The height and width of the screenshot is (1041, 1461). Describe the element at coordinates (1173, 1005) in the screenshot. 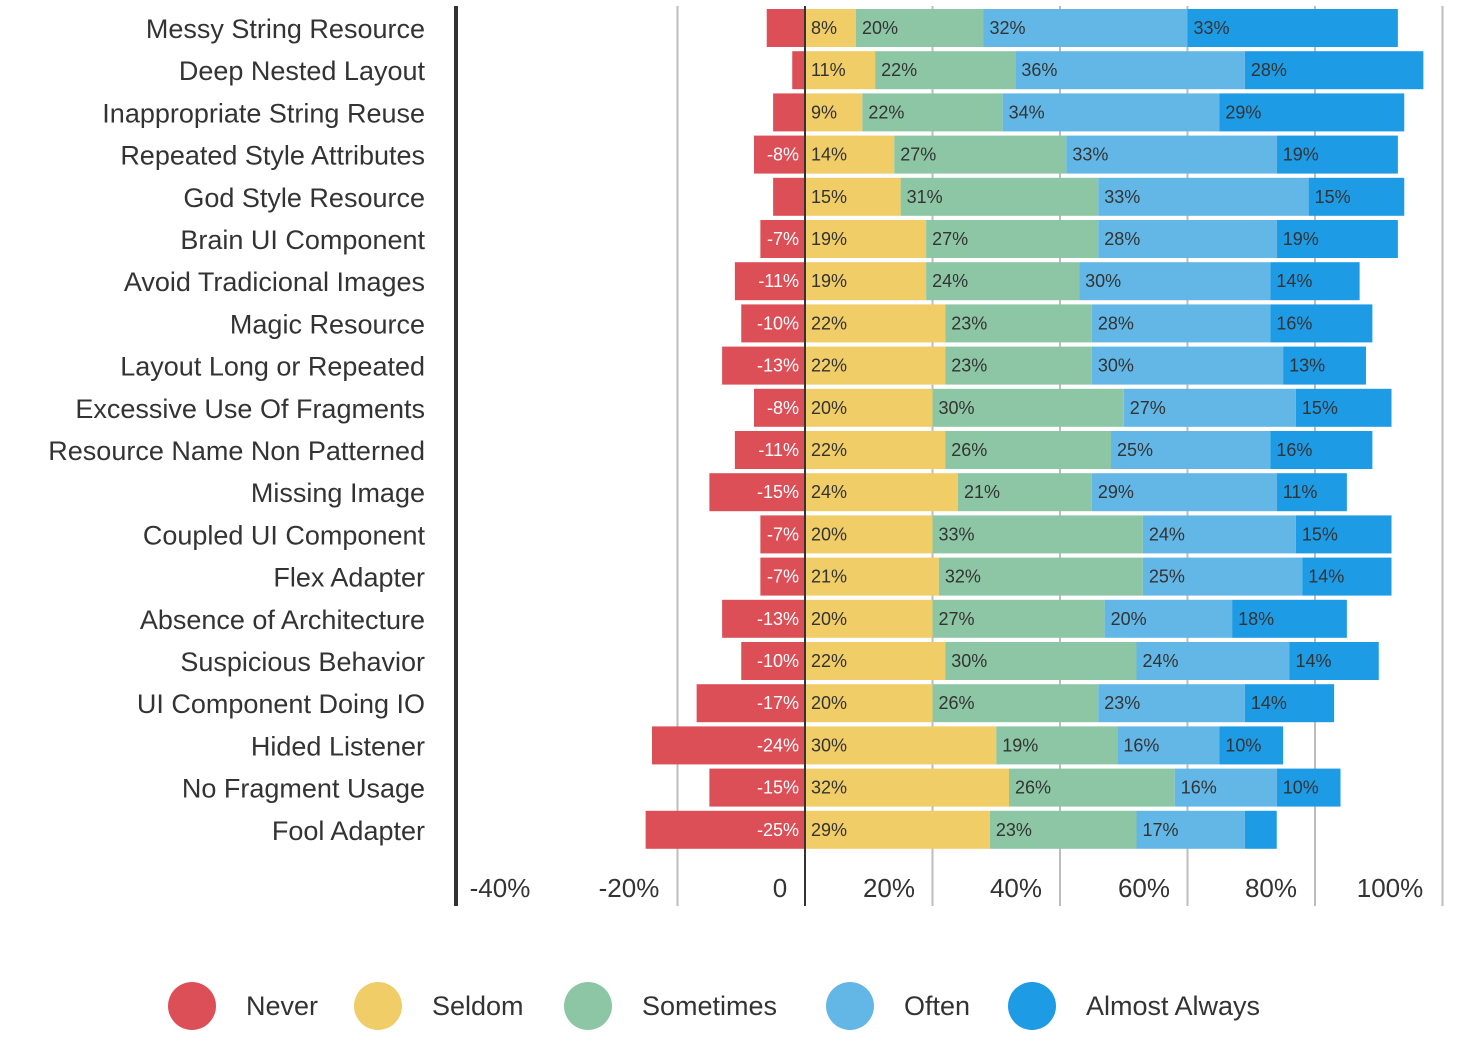

I see `legend-label: Almost Always` at that location.